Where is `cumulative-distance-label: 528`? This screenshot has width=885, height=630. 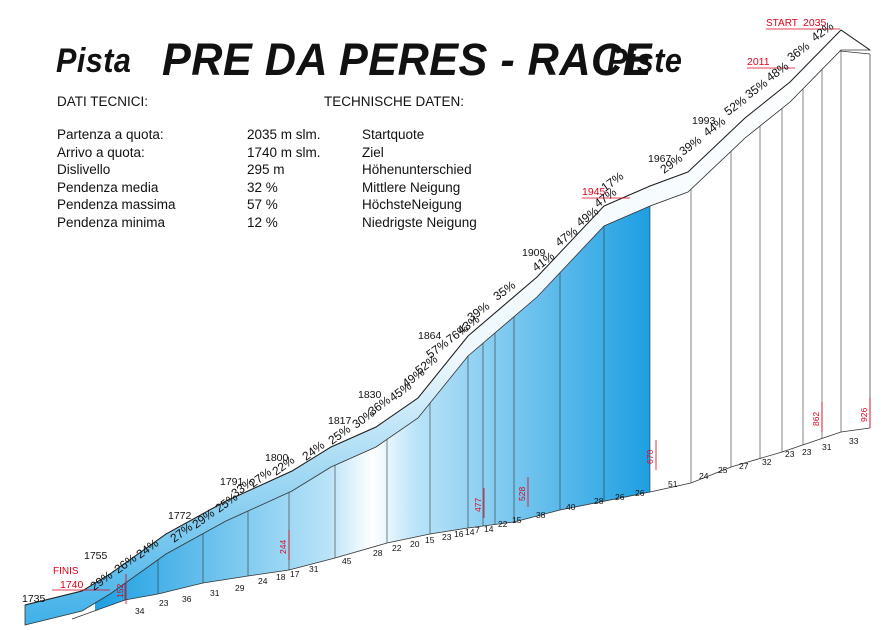 cumulative-distance-label: 528 is located at coordinates (522, 494).